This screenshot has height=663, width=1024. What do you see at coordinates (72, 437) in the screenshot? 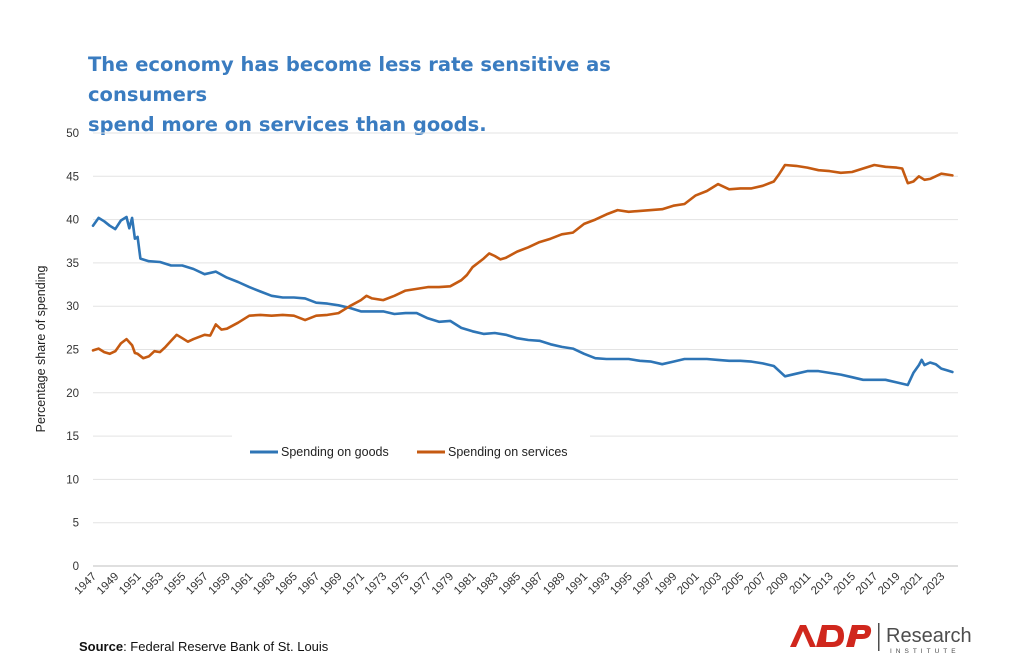
I see `y-tick-label: 15` at bounding box center [72, 437].